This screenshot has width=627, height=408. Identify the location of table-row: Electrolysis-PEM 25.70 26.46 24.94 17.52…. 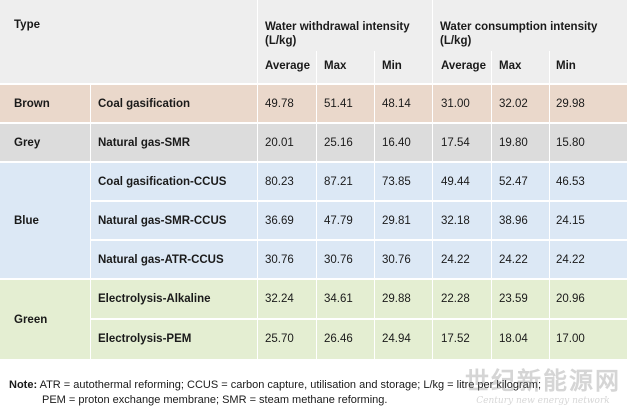
(313, 339).